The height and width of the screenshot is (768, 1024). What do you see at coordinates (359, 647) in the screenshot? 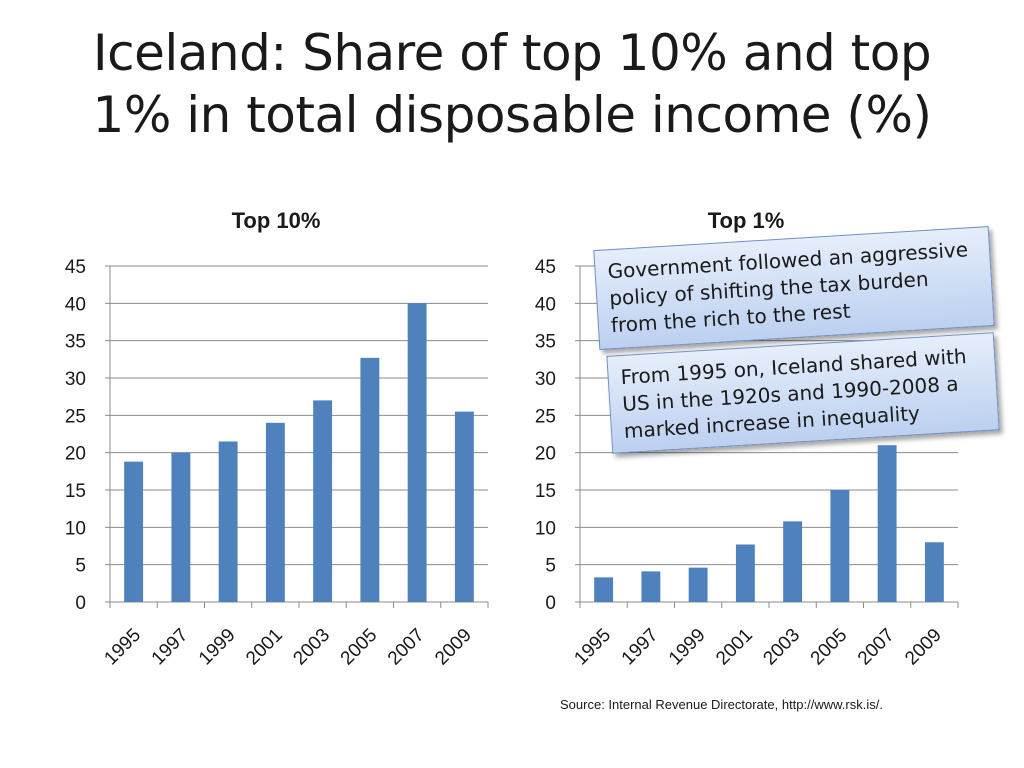
I see `chart-1-category-label: 2005` at bounding box center [359, 647].